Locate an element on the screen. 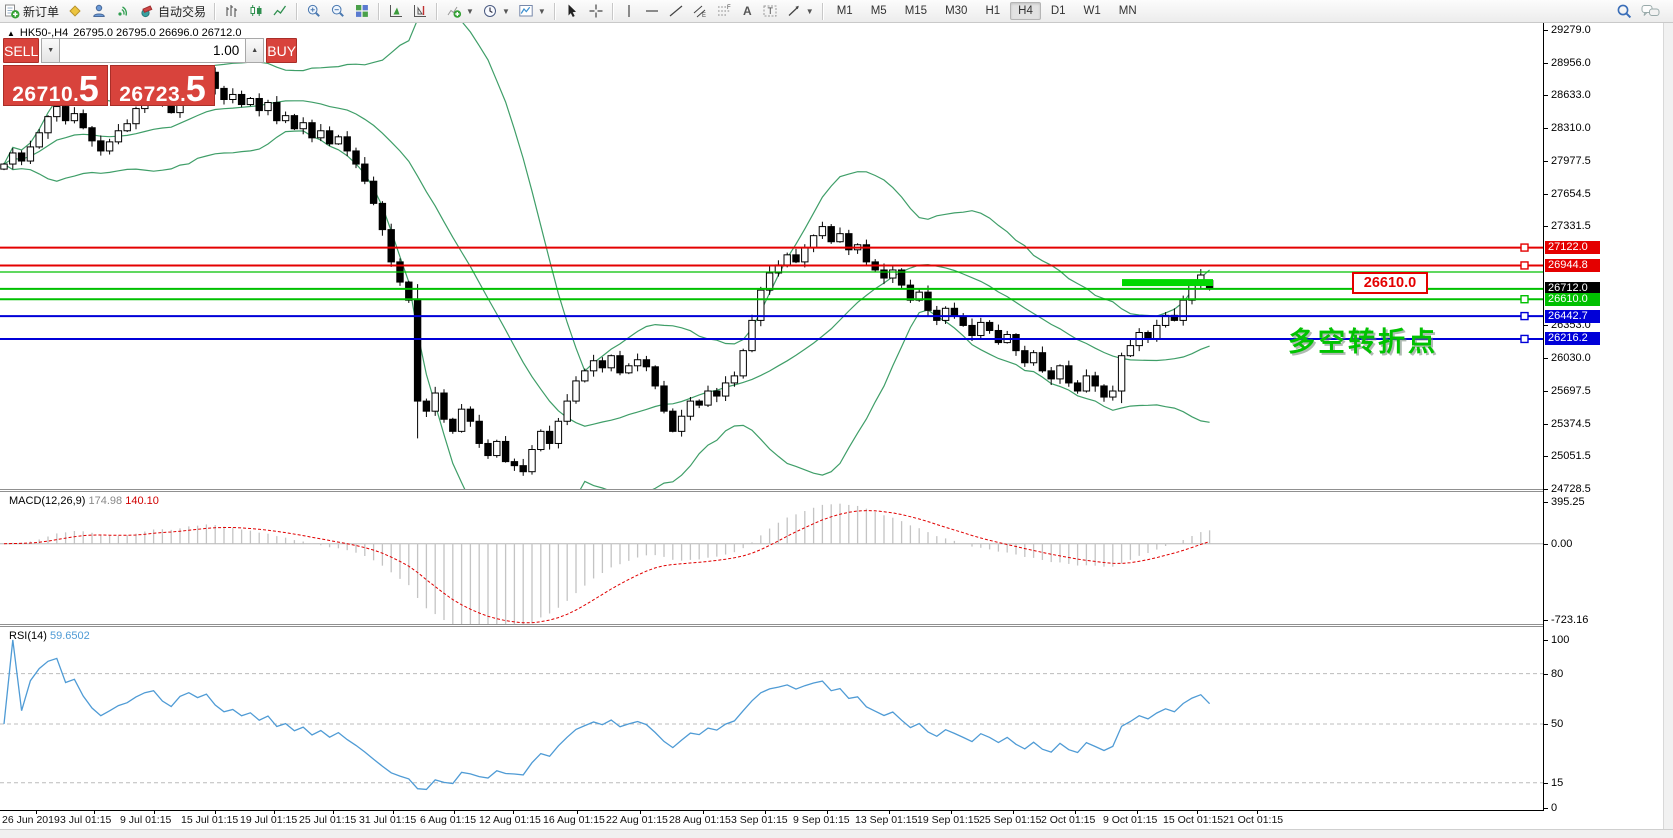 This screenshot has width=1673, height=838. timeframe-button-mn: MN is located at coordinates (1127, 11).